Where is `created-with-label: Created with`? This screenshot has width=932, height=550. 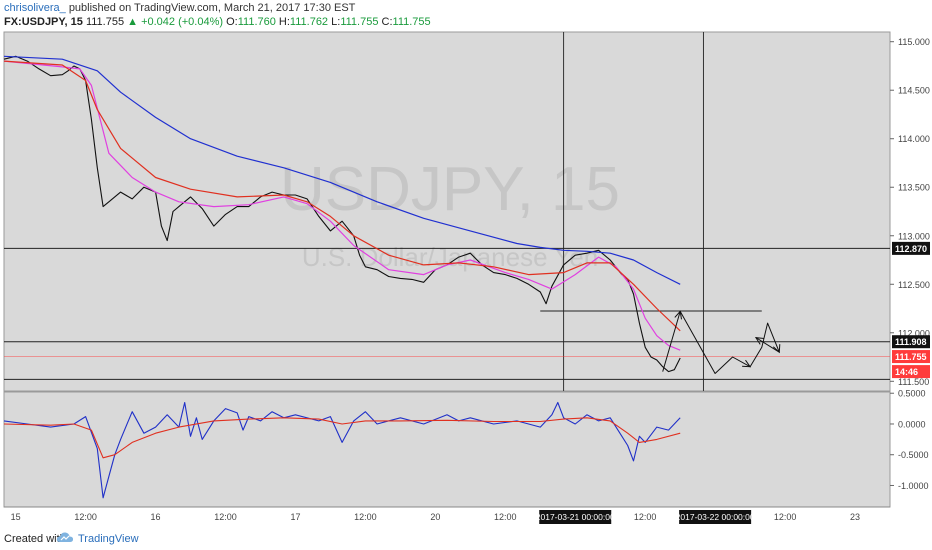 created-with-label: Created with is located at coordinates (35, 539).